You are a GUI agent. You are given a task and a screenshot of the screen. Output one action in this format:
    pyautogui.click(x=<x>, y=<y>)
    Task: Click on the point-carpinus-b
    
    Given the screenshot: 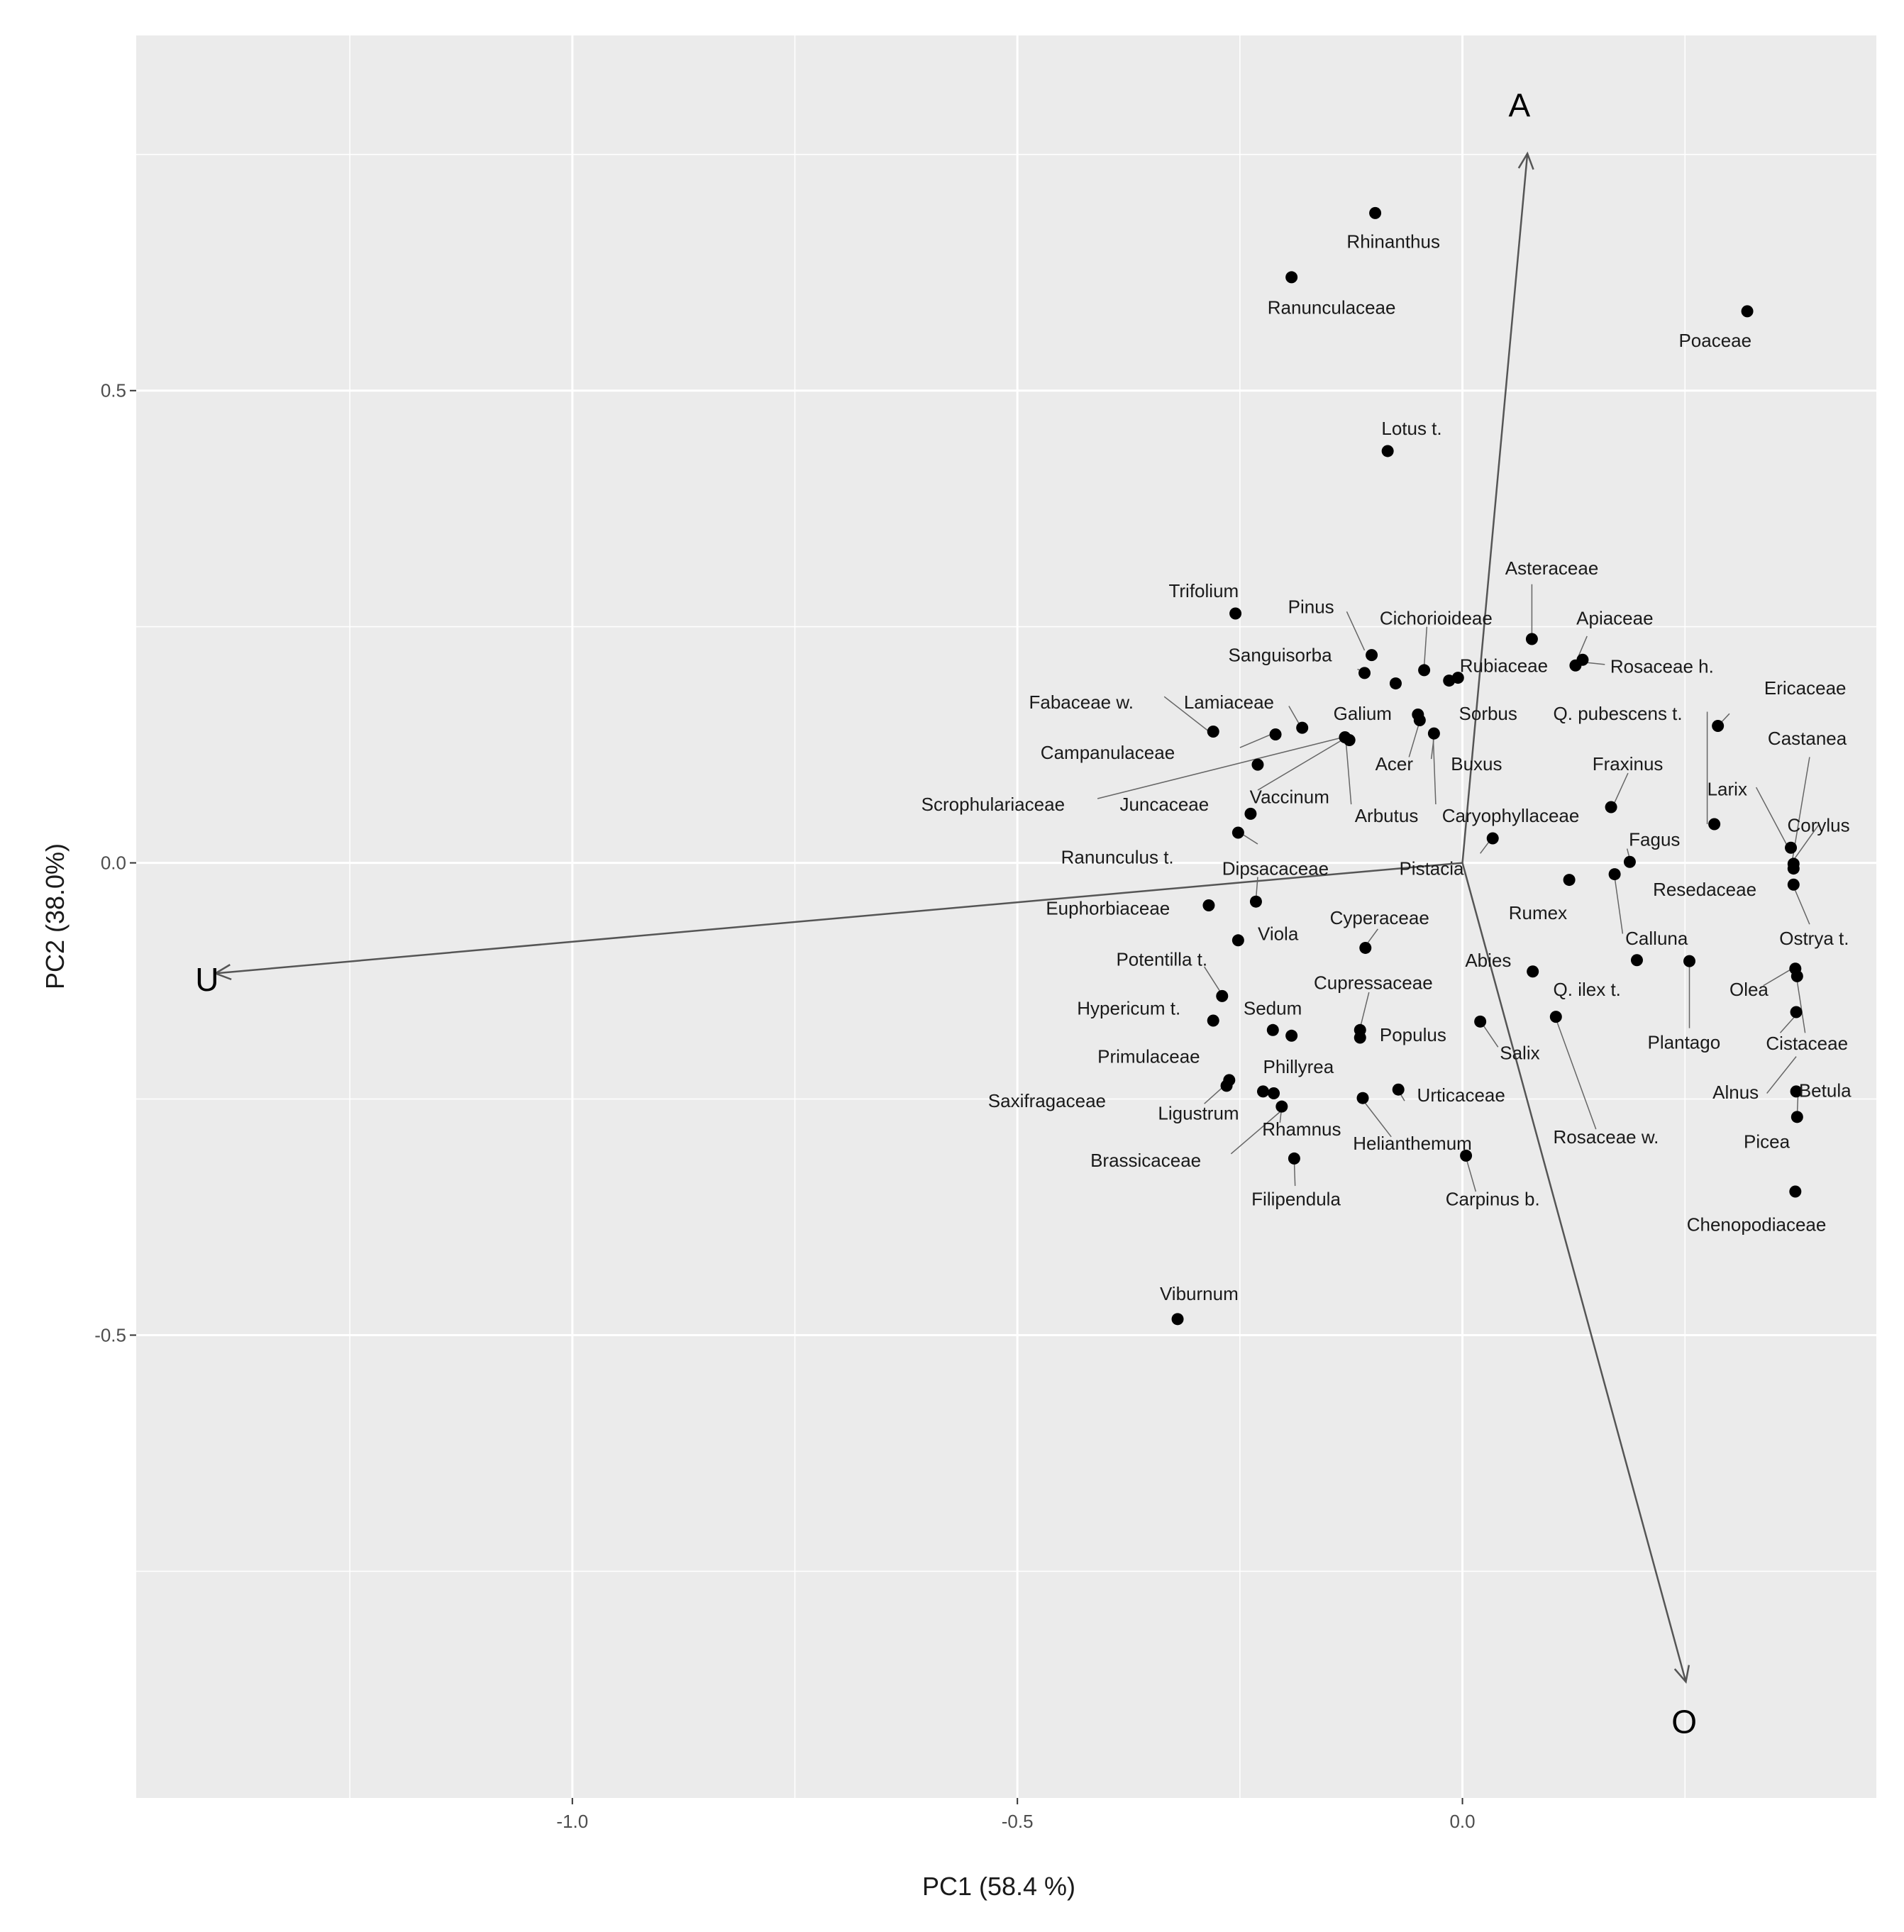 What is the action you would take?
    pyautogui.click(x=1467, y=1155)
    